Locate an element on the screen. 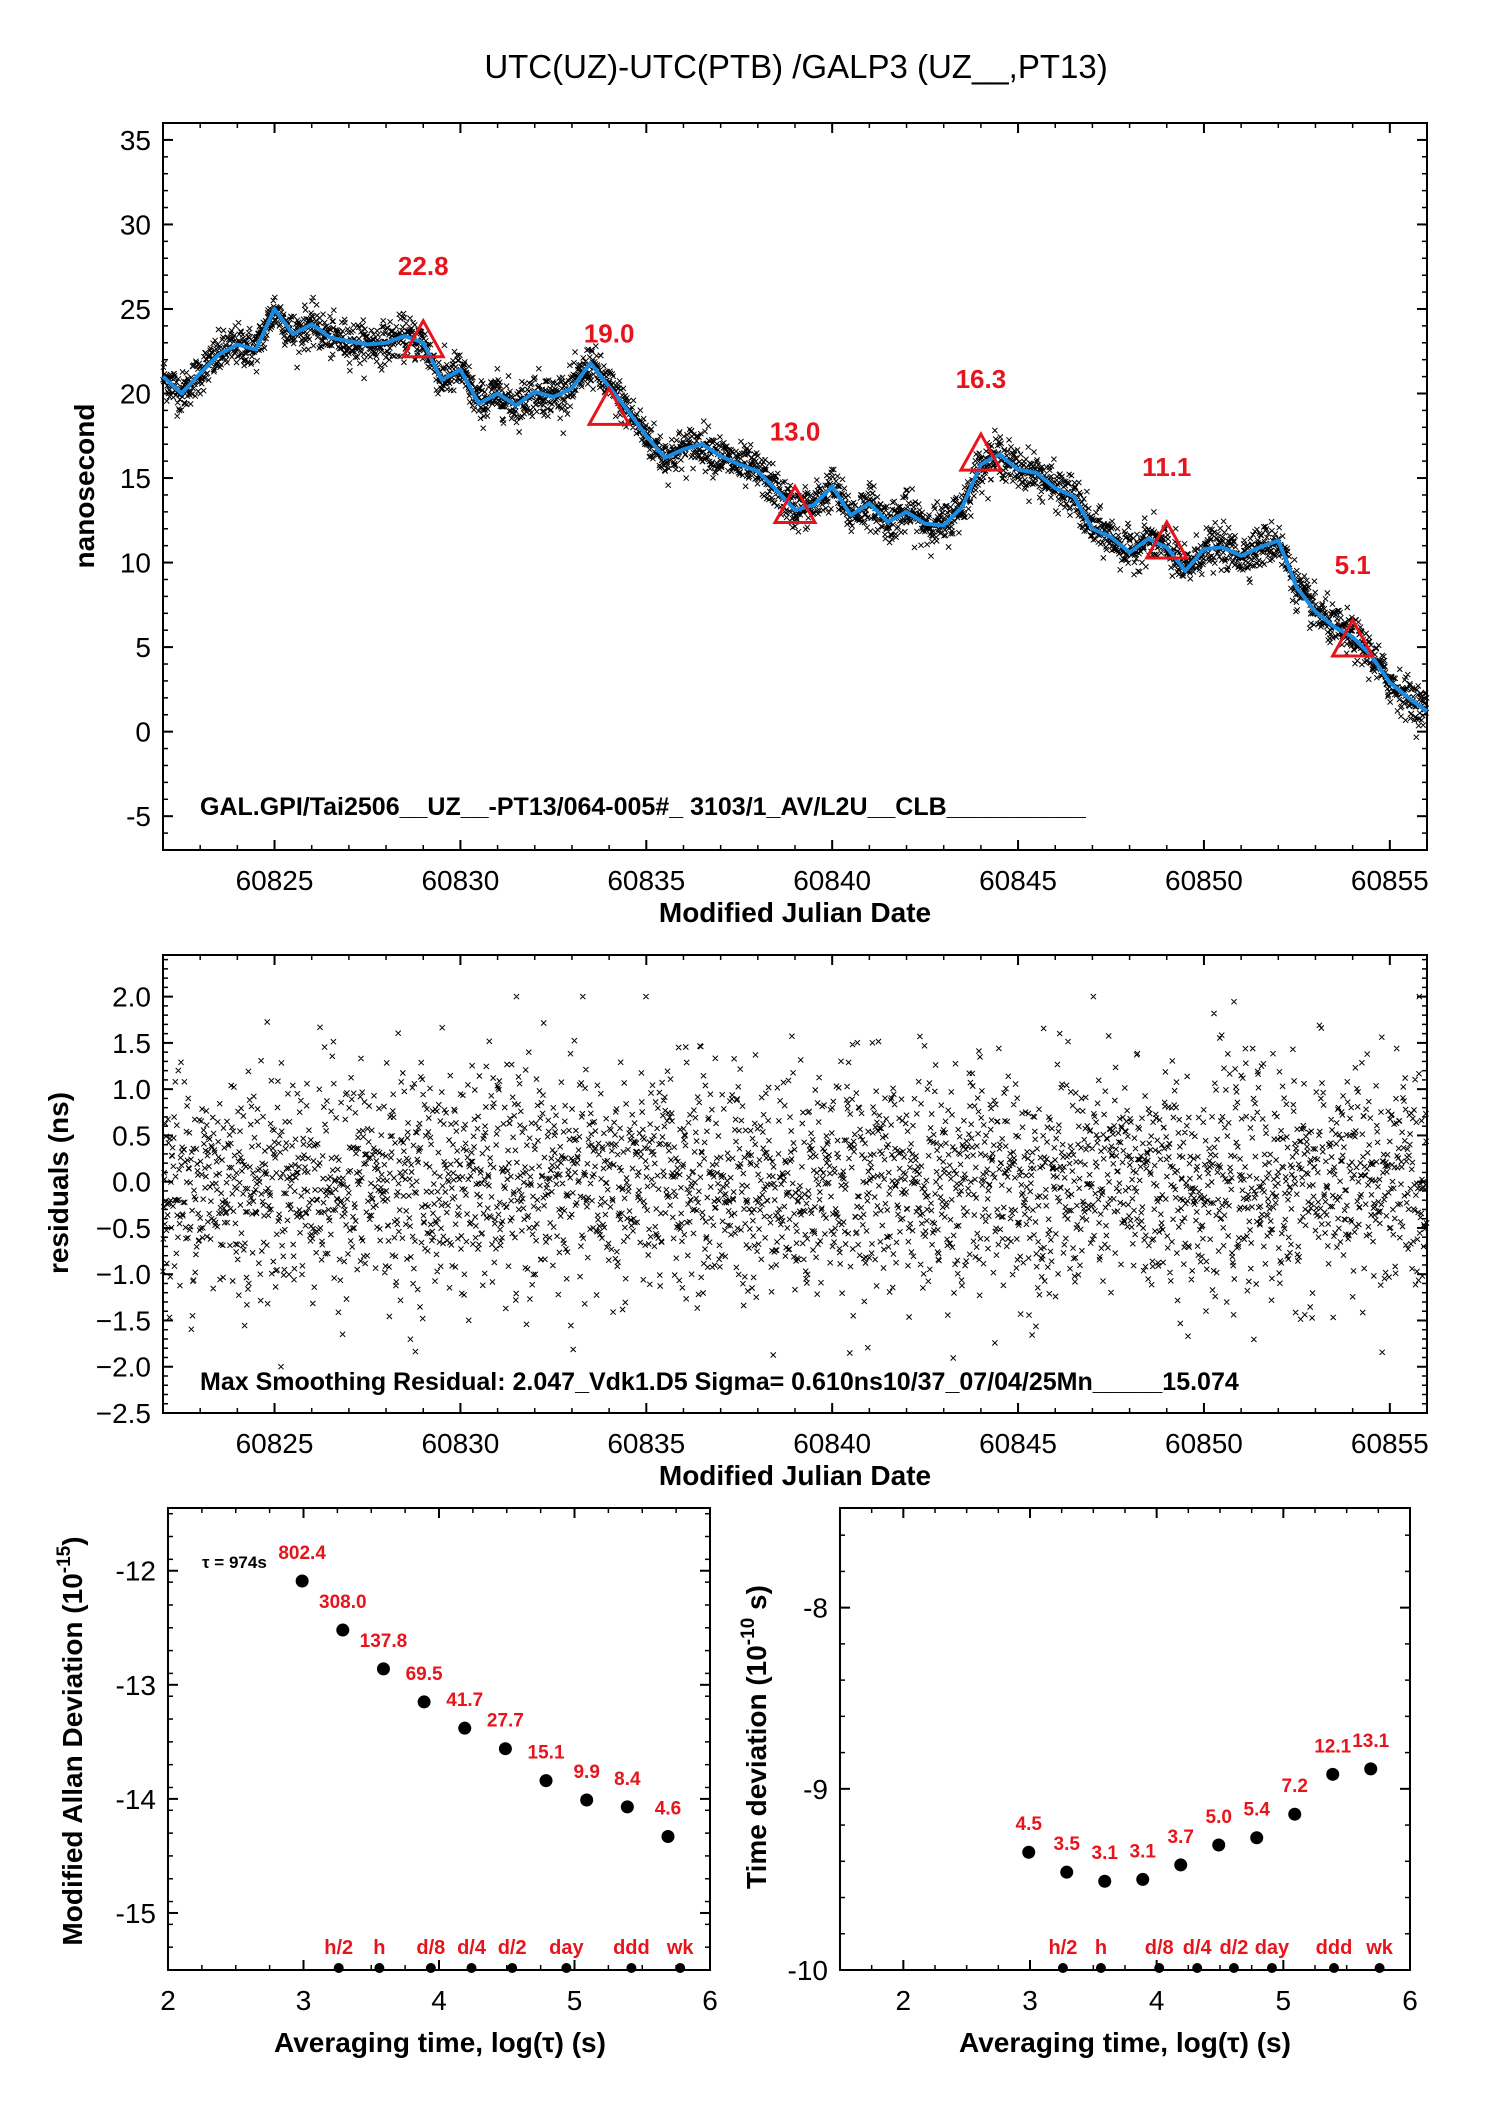 The image size is (1488, 2105). x-tick-label: 4 is located at coordinates (1157, 2000).